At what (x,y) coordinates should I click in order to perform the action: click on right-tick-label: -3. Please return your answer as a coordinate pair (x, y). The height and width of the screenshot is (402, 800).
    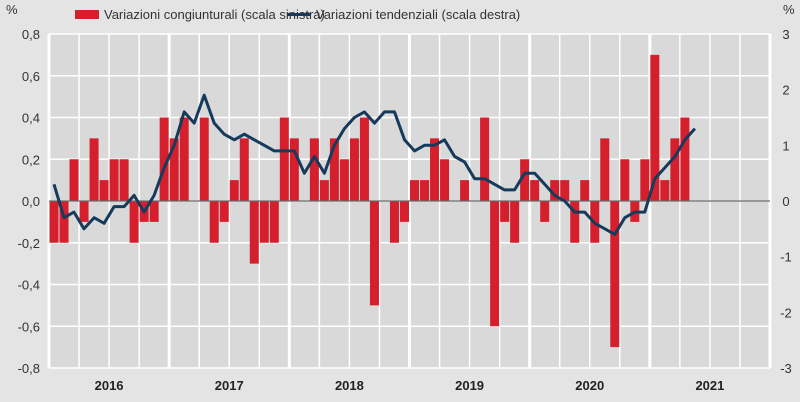
    Looking at the image, I should click on (786, 368).